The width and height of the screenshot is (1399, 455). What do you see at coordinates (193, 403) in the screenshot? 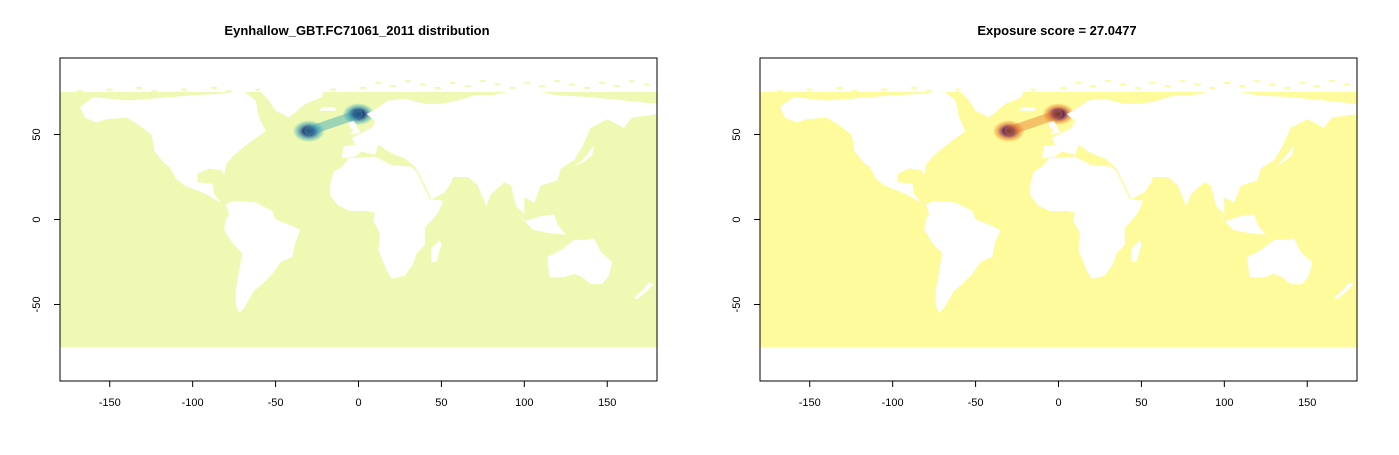
I see `x-tick-label: -100` at bounding box center [193, 403].